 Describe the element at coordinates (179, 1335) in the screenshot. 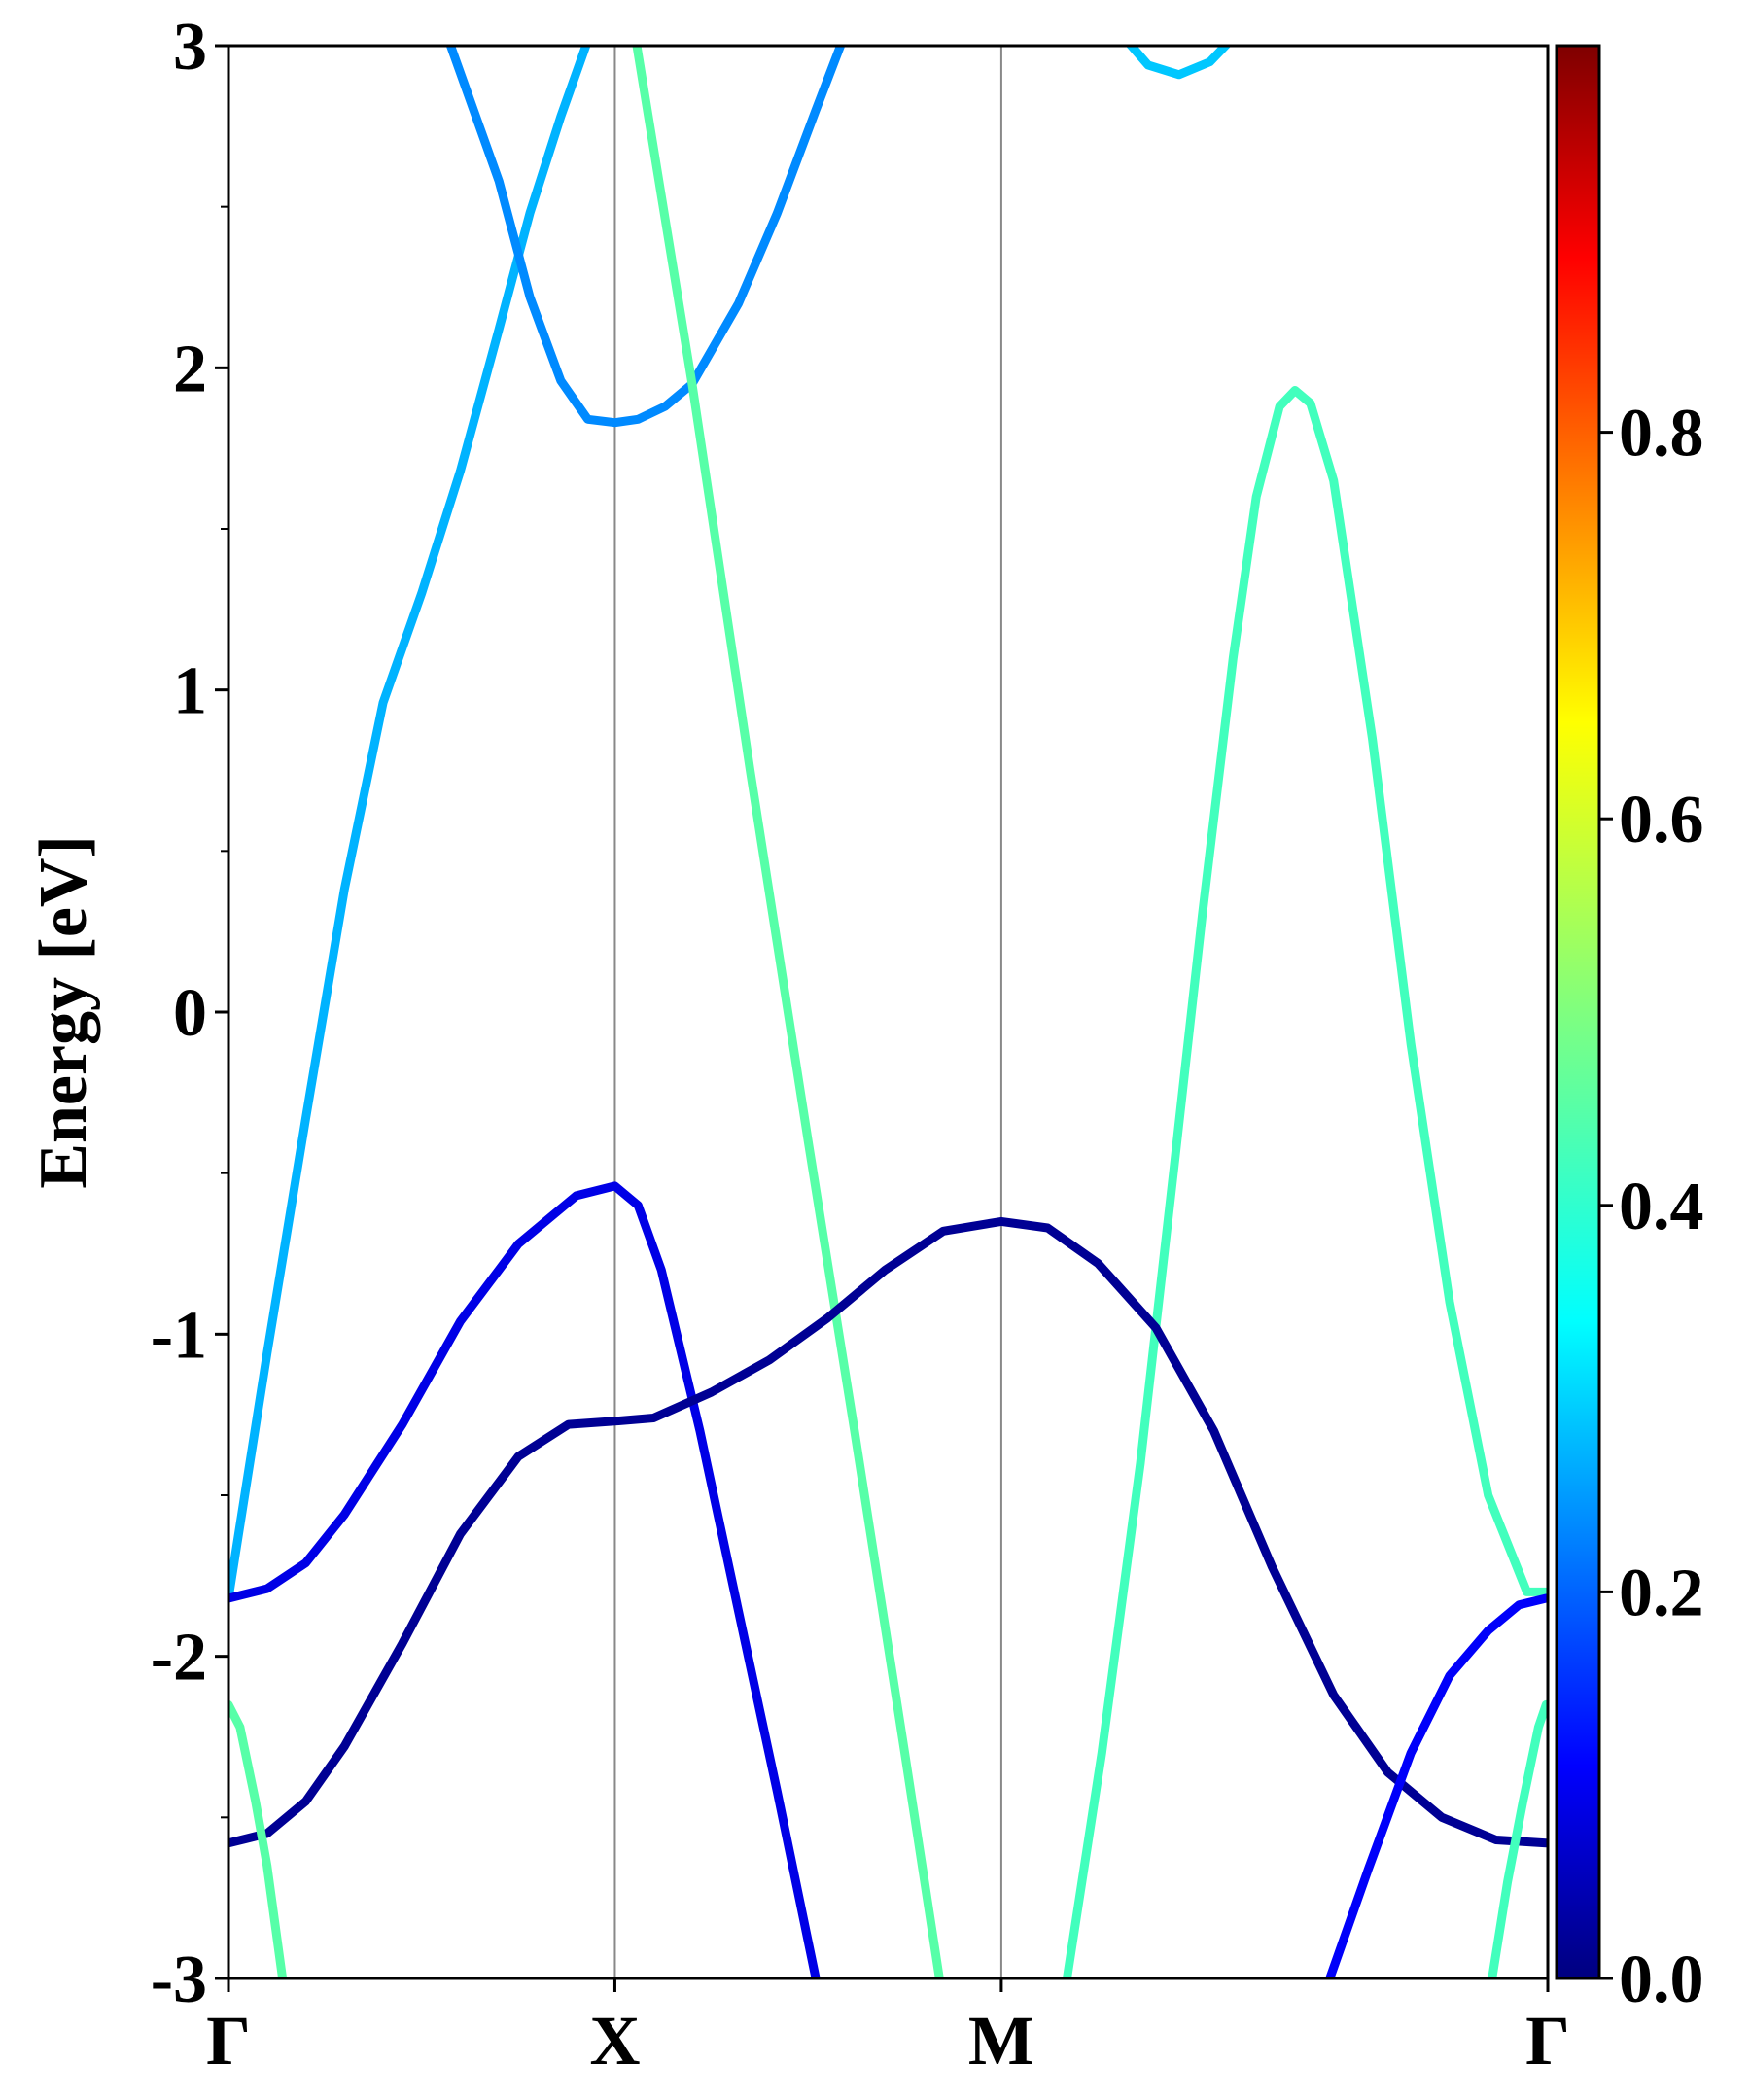

I see `y-tick-label: -1` at that location.